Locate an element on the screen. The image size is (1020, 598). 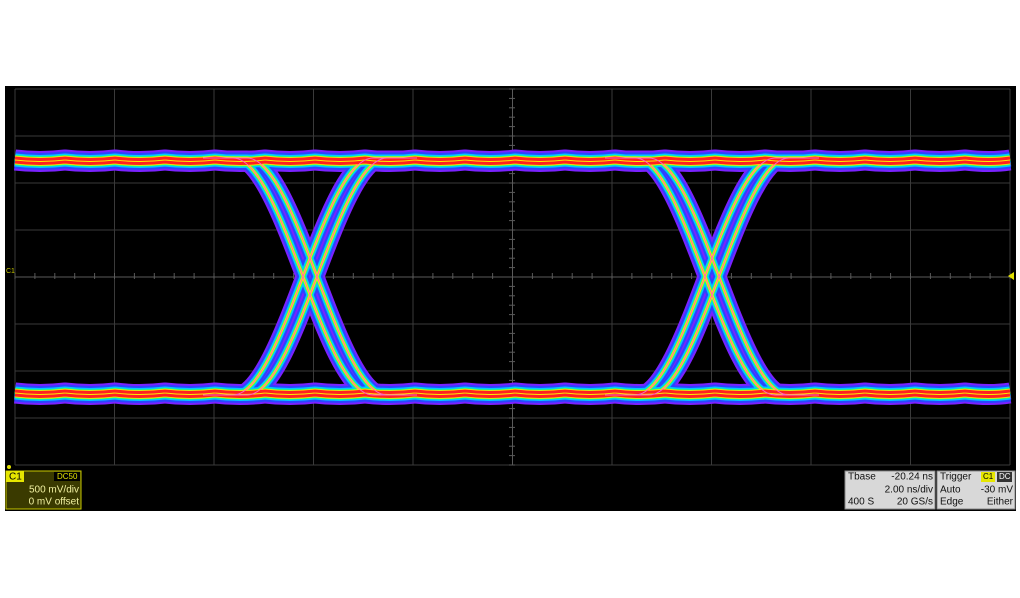
channel-panel: C1 DC50 500 mV/div 0 mV offset is located at coordinates (43, 490).